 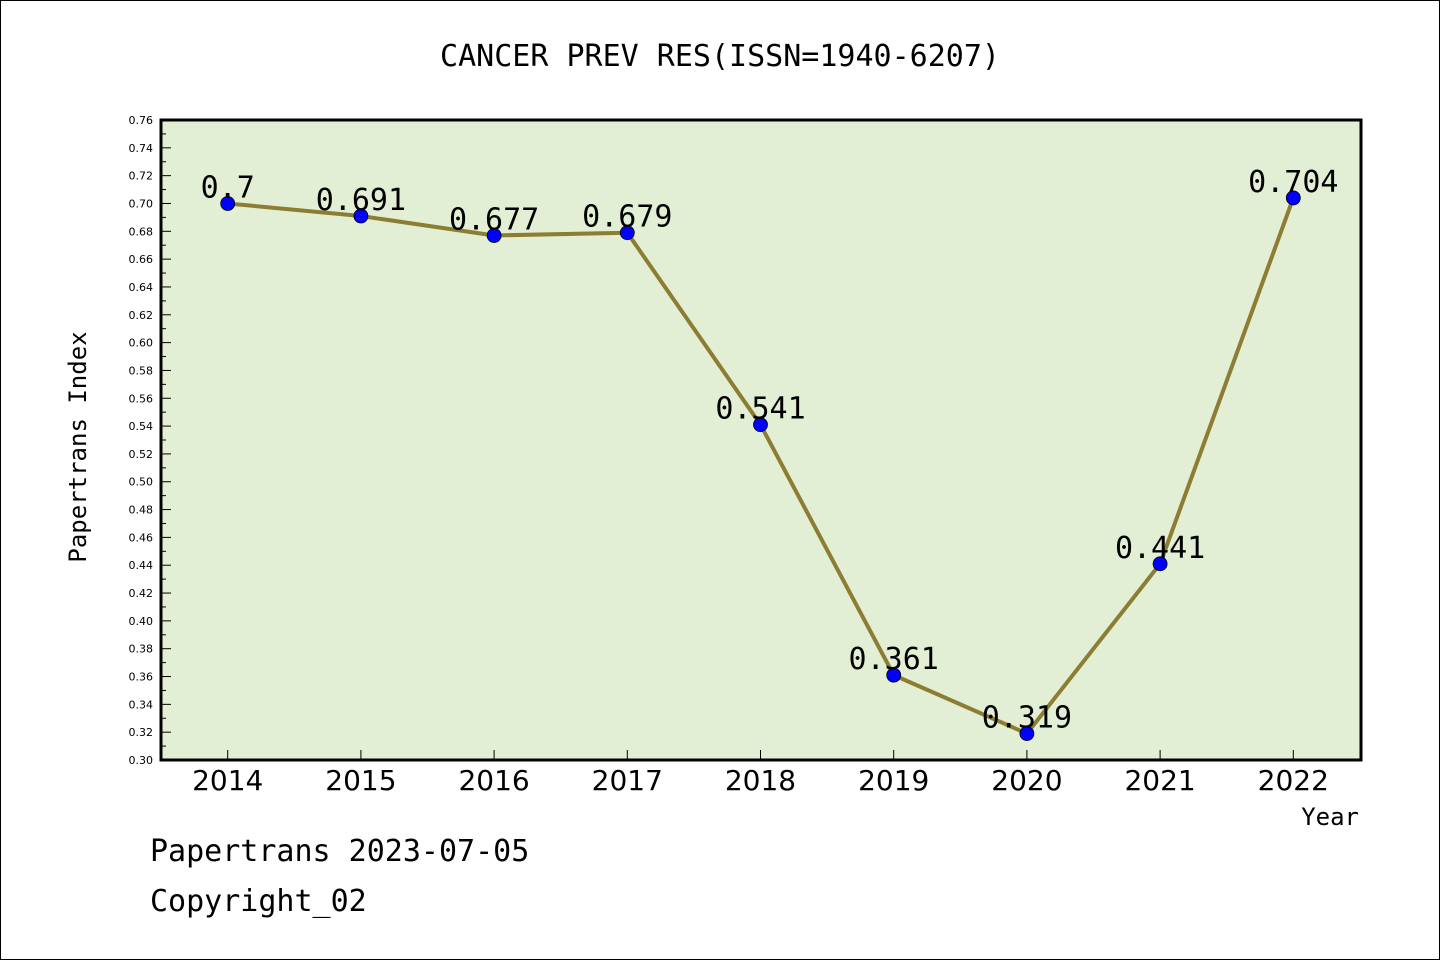 I want to click on data-label: 0.319, so click(x=1027, y=718).